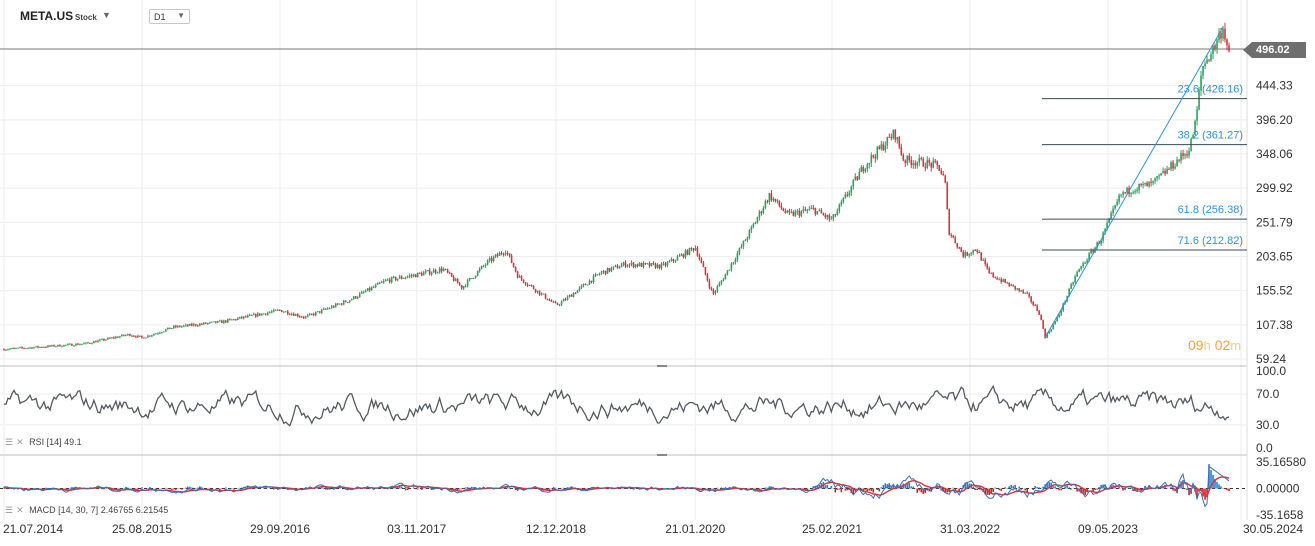  I want to click on dropdown-arrow-icon: ▼, so click(106, 15).